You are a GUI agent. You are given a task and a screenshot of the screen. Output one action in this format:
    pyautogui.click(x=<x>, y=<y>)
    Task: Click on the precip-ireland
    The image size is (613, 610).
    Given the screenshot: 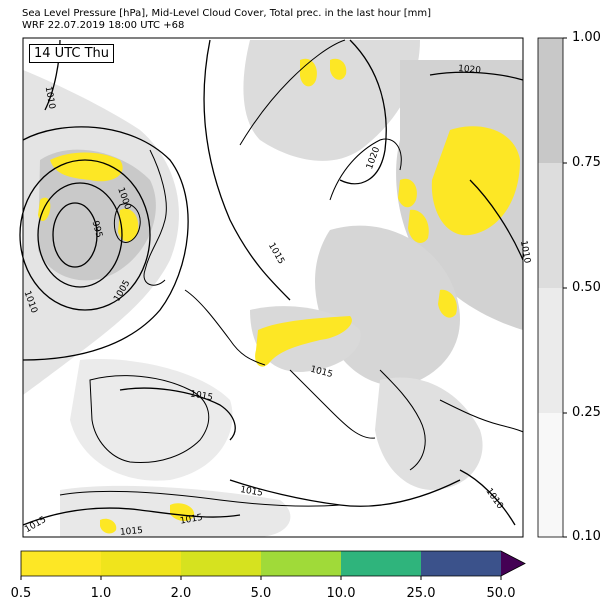 What is the action you would take?
    pyautogui.click(x=128, y=225)
    